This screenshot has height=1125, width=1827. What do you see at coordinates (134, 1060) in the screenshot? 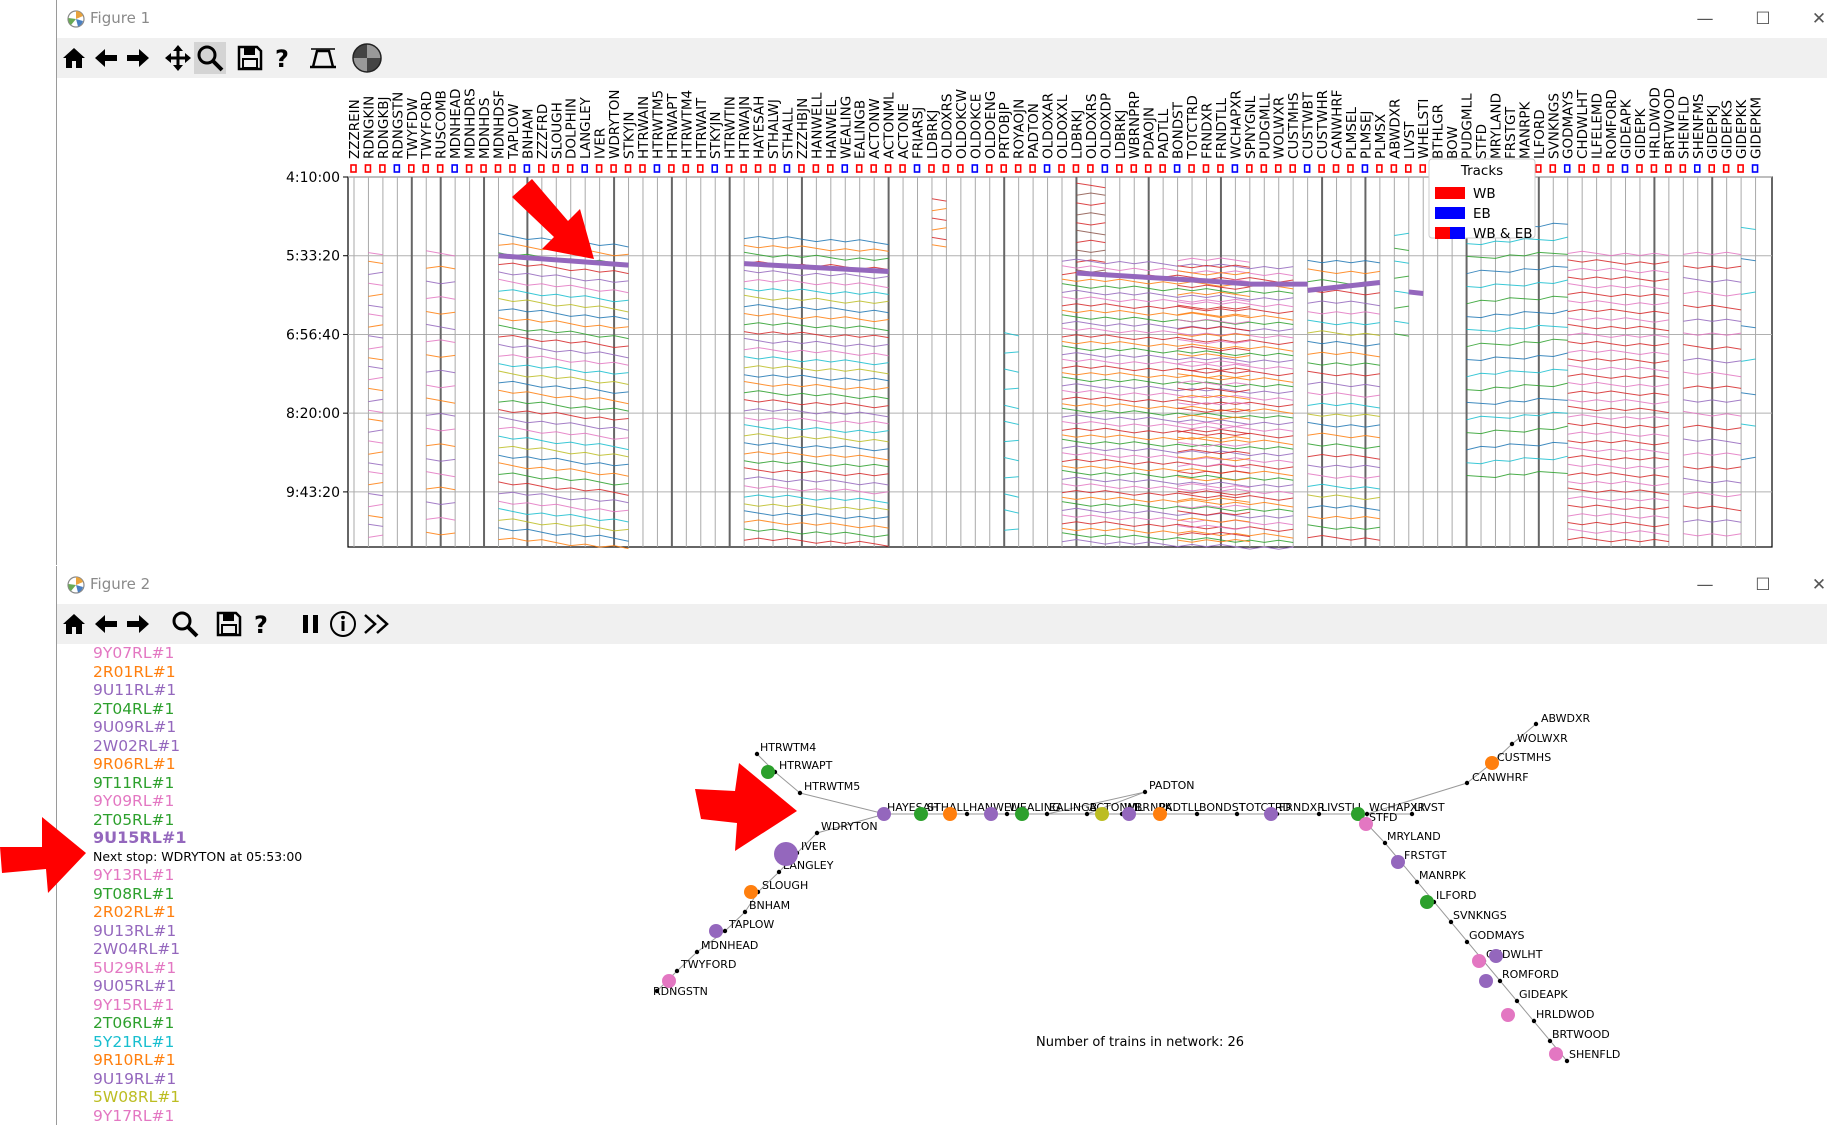
I see `train-list-item: 9R10RL#1` at bounding box center [134, 1060].